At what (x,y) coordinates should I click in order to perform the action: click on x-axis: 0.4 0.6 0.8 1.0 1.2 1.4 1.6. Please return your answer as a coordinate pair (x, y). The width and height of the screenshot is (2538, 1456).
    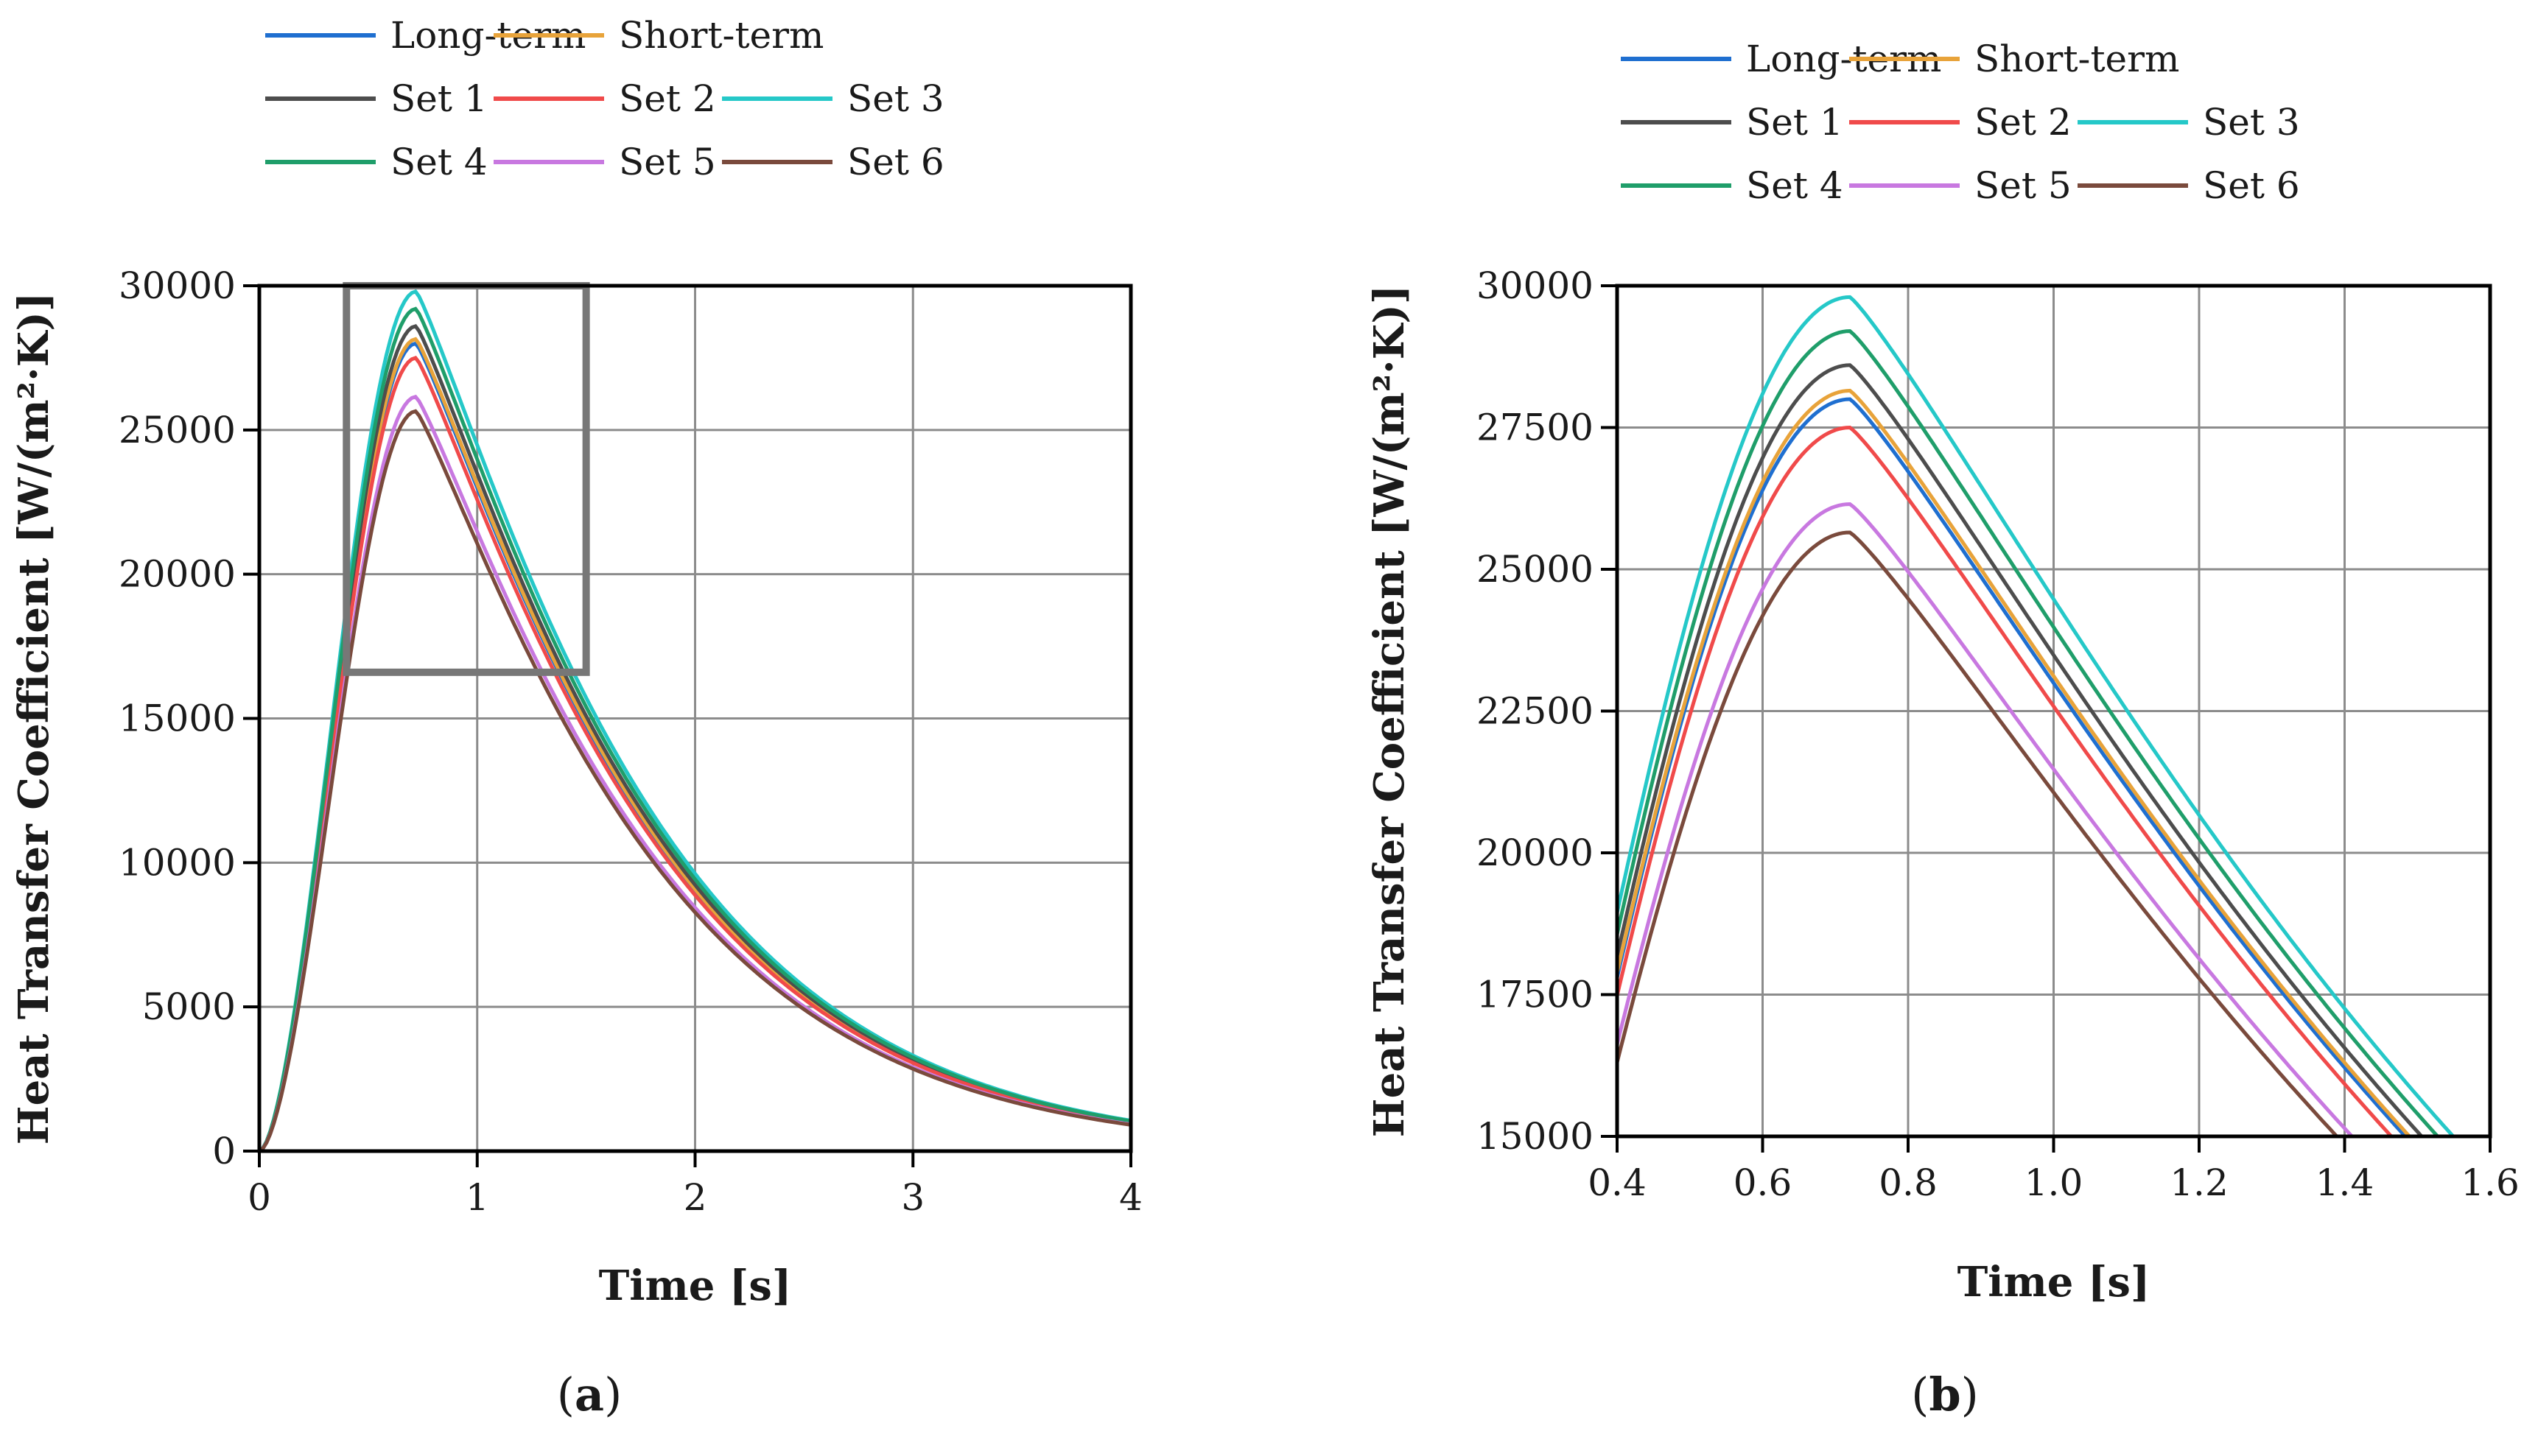
    Looking at the image, I should click on (2054, 1170).